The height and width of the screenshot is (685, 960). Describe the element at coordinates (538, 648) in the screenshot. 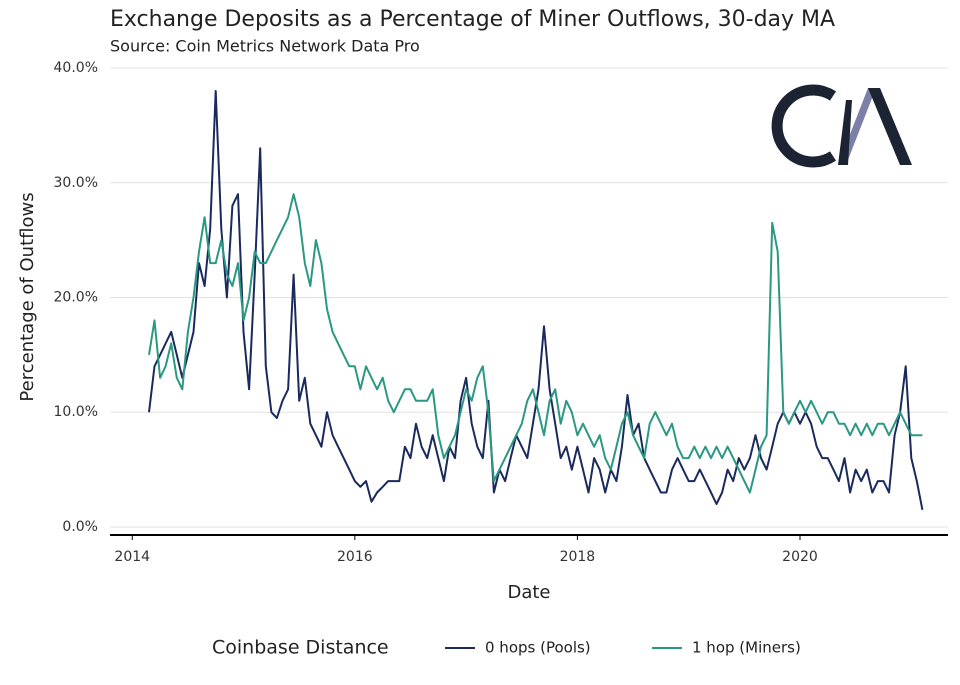

I see `legend-label: 0 hops (Pools)` at that location.